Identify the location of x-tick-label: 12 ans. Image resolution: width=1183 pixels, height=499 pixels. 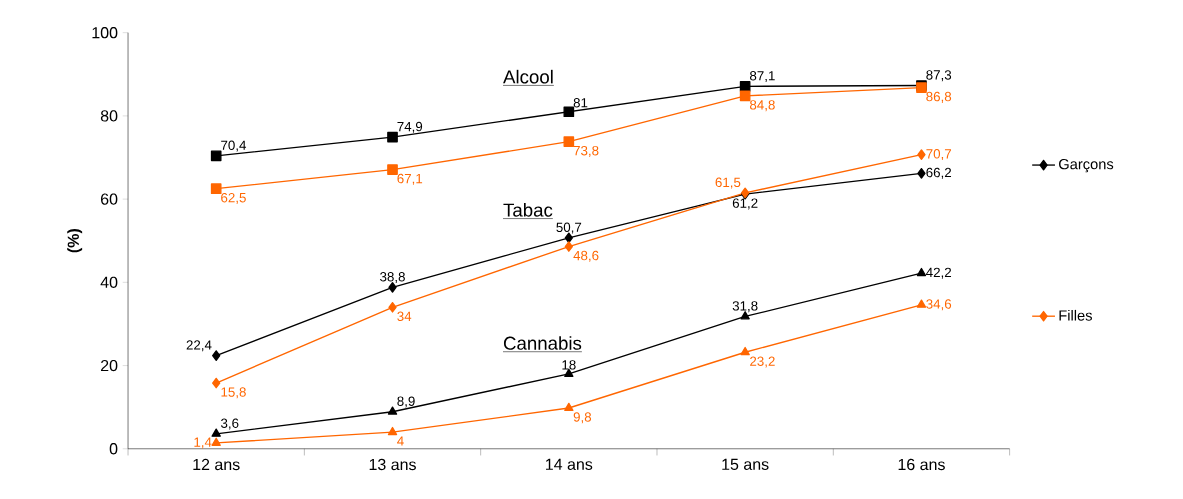
(216, 464).